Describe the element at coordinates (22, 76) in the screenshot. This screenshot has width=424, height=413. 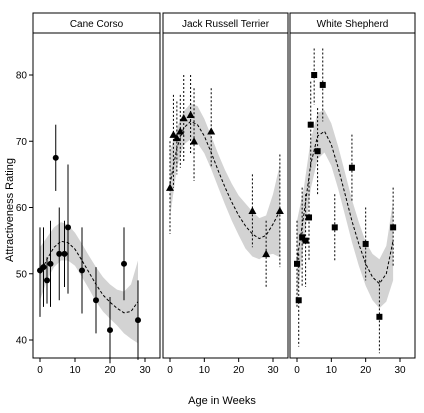
I see `y-tick-label: 80` at that location.